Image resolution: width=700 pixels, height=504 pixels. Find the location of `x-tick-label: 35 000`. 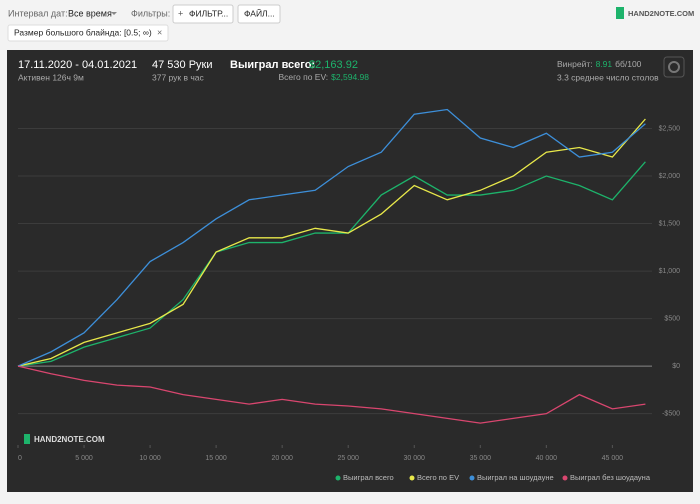

x-tick-label: 35 000 is located at coordinates (481, 458).